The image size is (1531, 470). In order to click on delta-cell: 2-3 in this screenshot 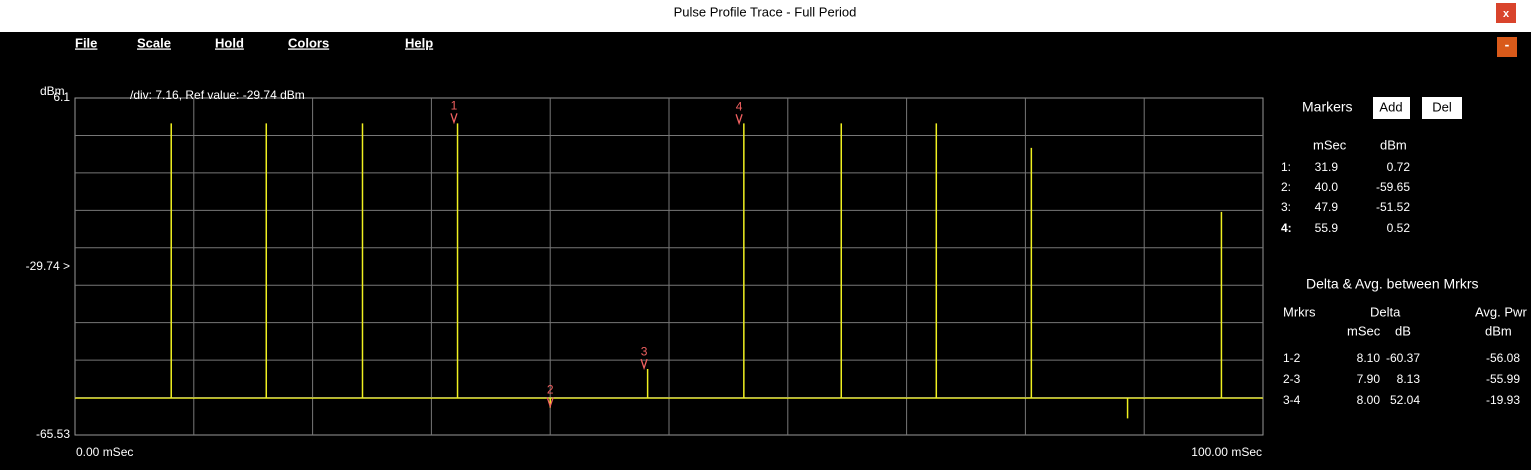, I will do `click(1292, 379)`.